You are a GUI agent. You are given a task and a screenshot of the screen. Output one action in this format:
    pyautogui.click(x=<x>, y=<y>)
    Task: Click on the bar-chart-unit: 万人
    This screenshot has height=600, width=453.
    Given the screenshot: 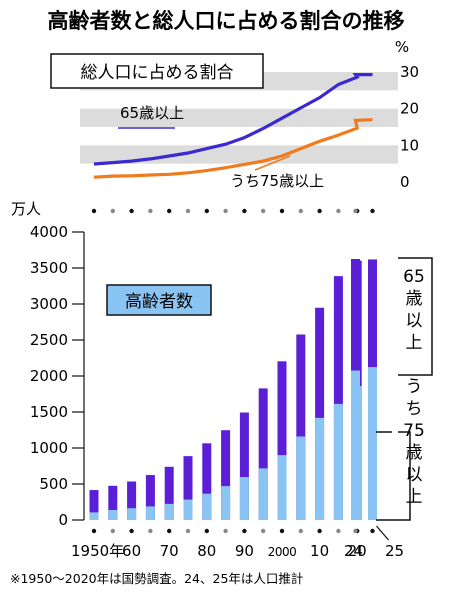 What is the action you would take?
    pyautogui.click(x=26, y=209)
    